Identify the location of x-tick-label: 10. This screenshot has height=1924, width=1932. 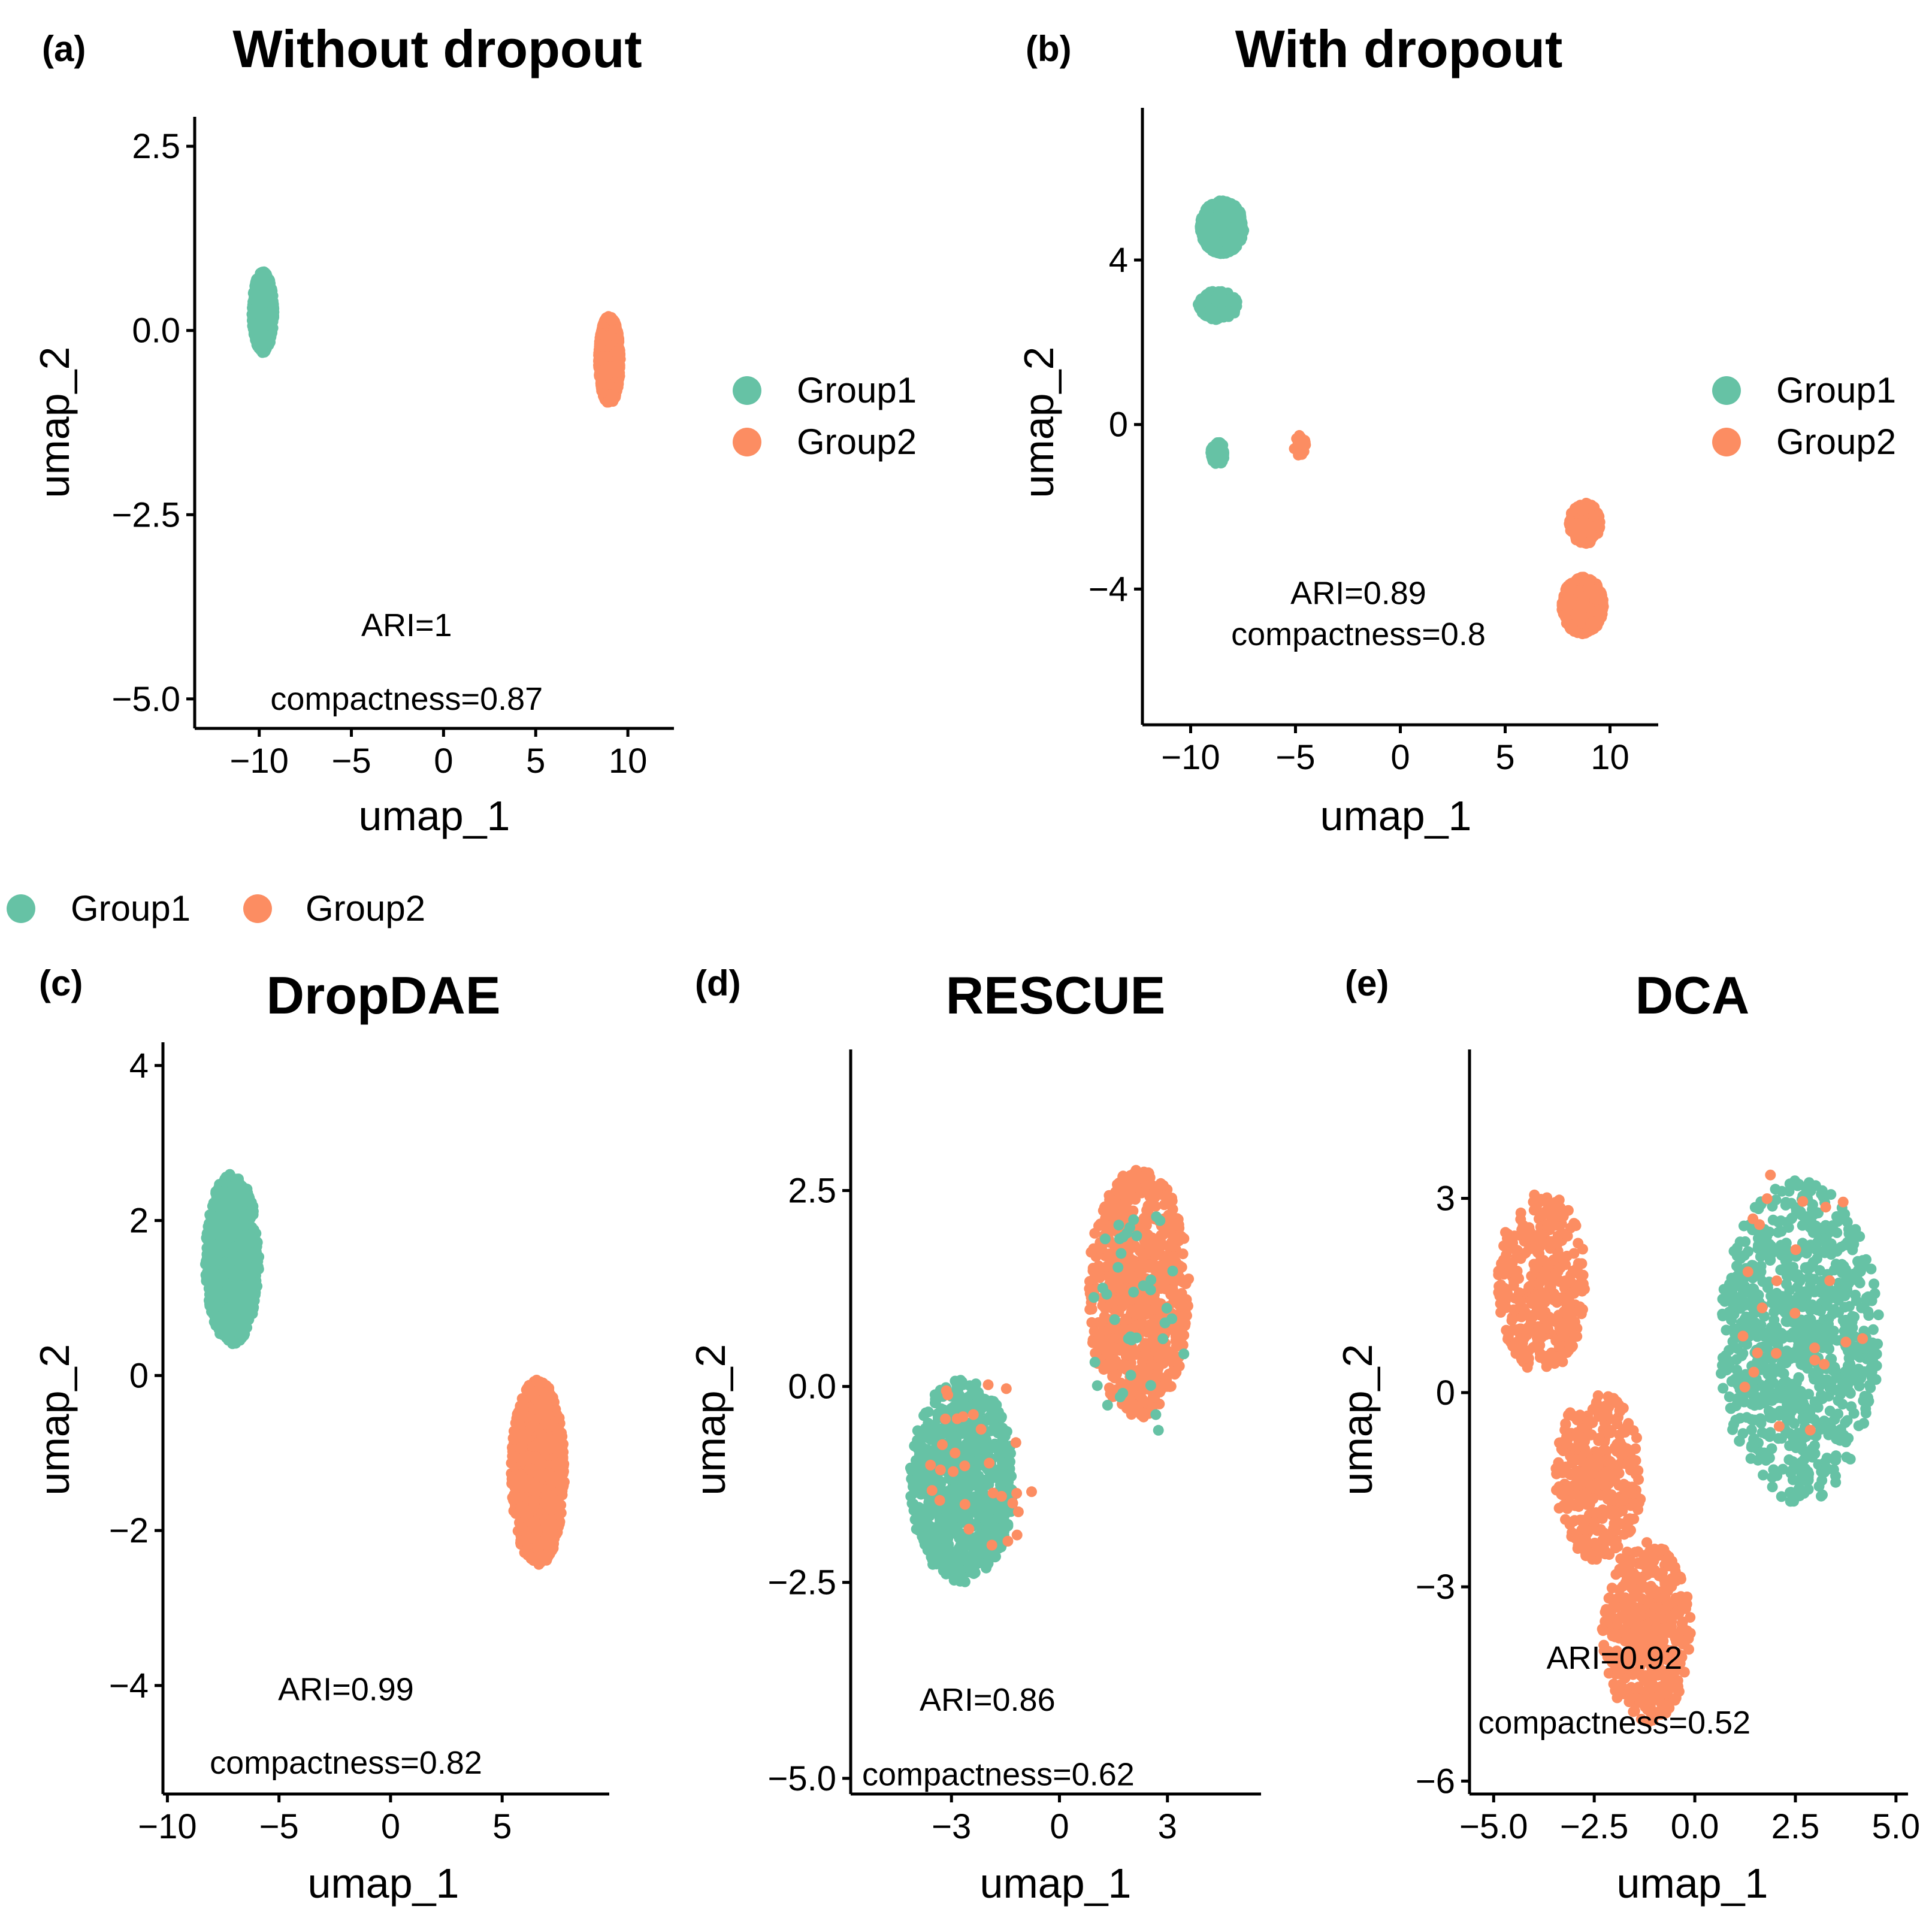
(628, 761).